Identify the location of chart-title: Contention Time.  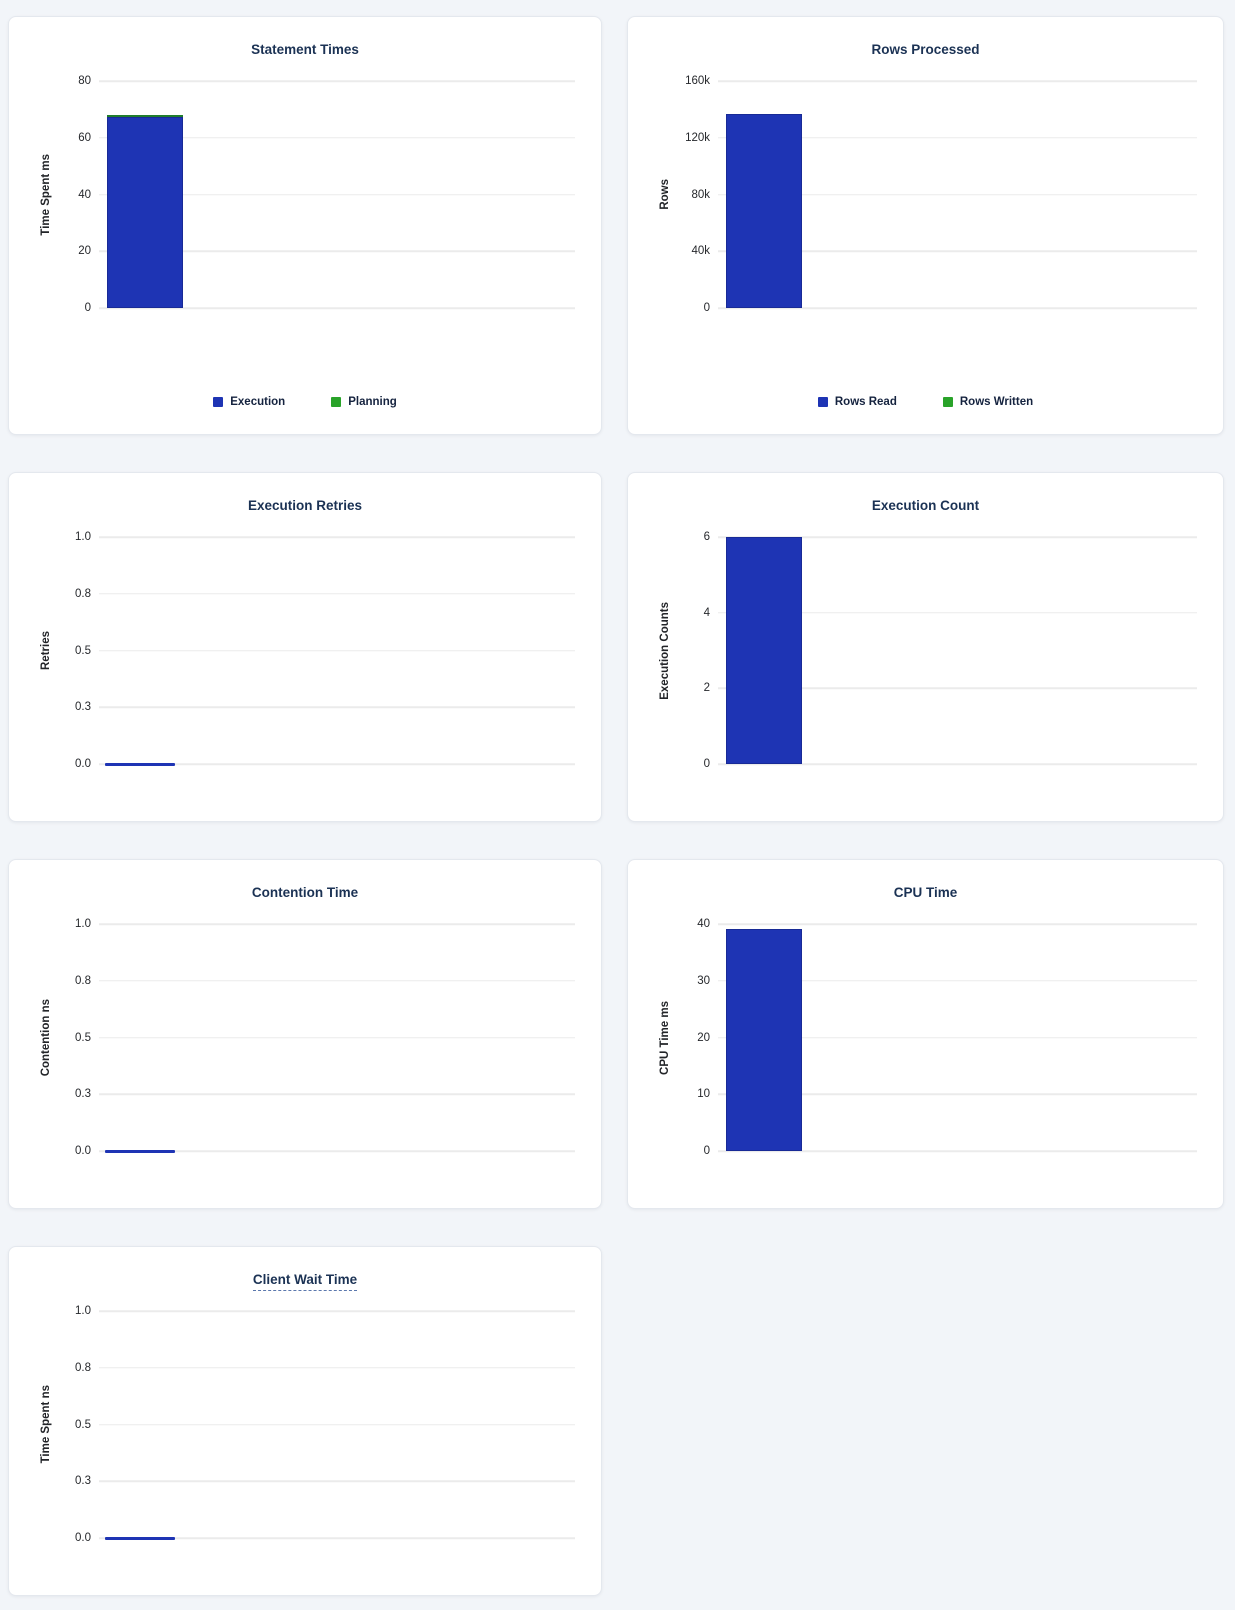
(305, 893).